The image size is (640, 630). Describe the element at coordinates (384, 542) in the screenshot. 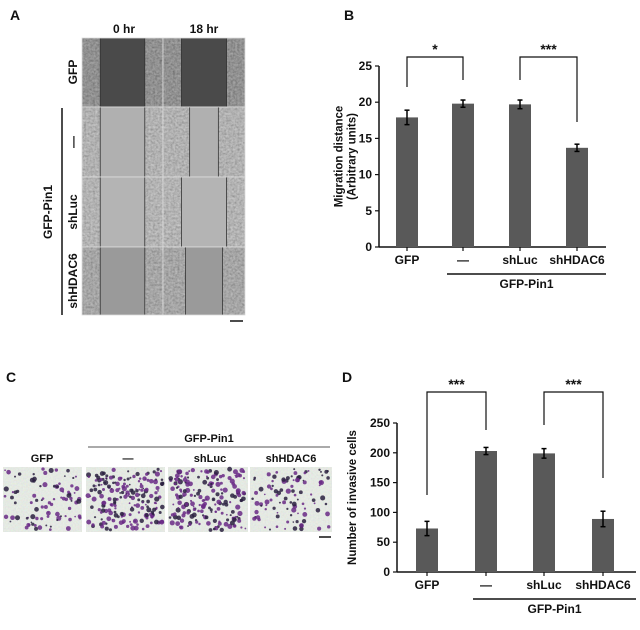

I see `y-tick-label: 50` at that location.